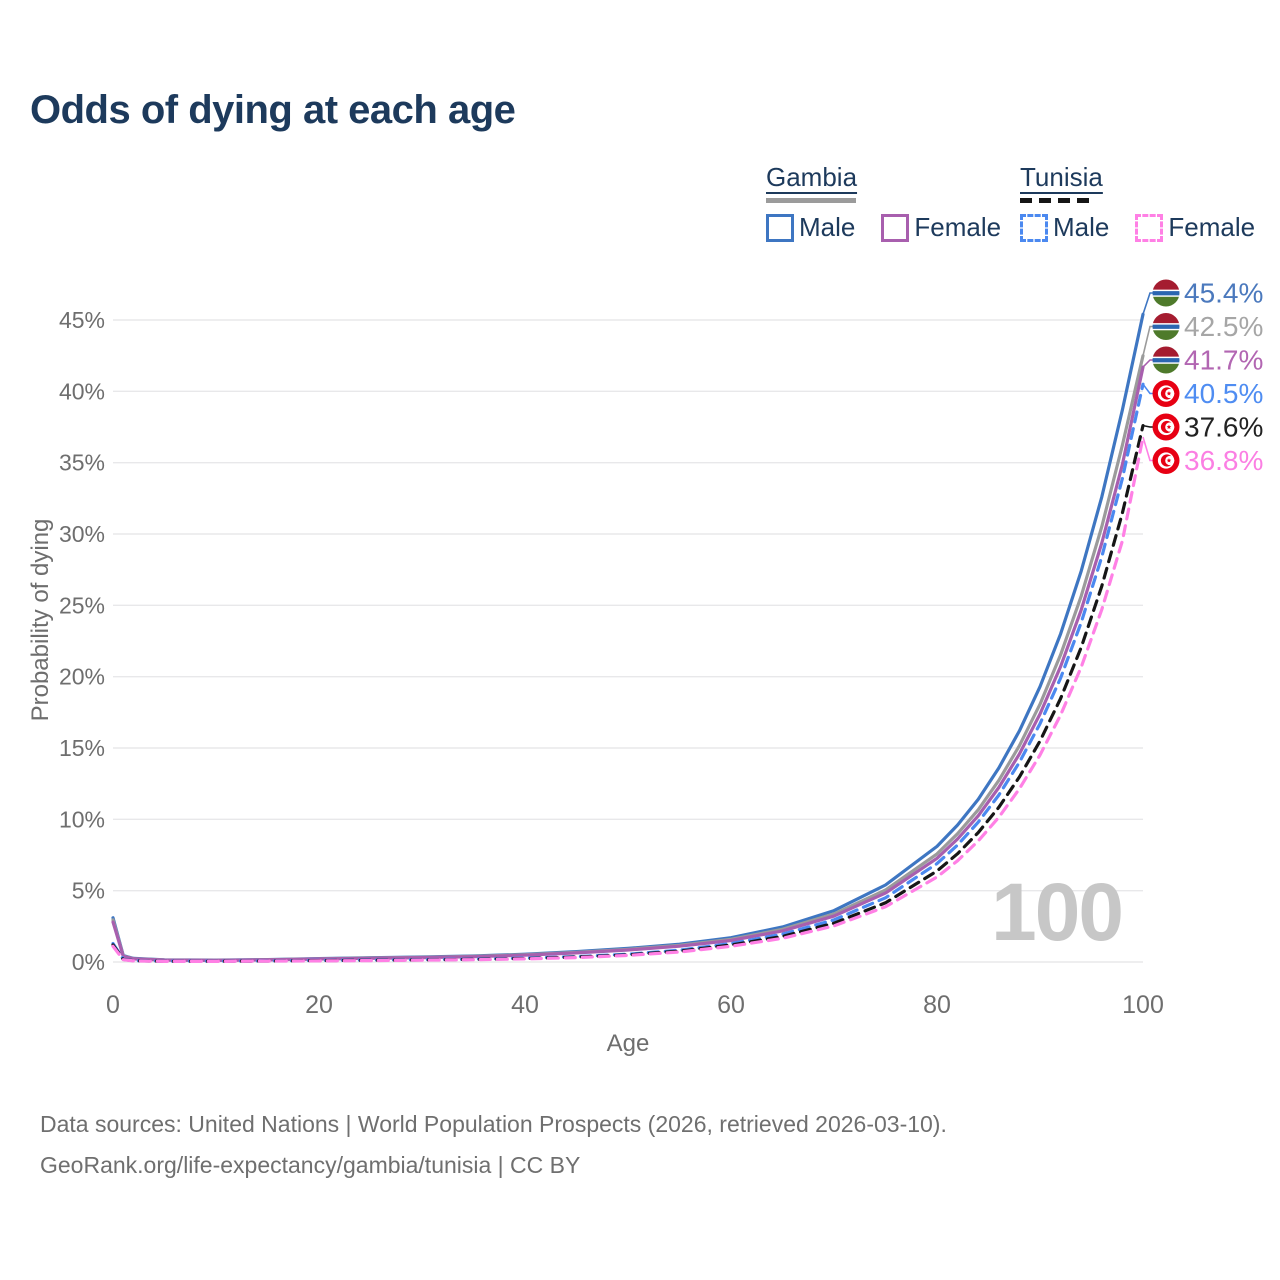  Describe the element at coordinates (113, 1005) in the screenshot. I see `x-tick-label: 0` at that location.